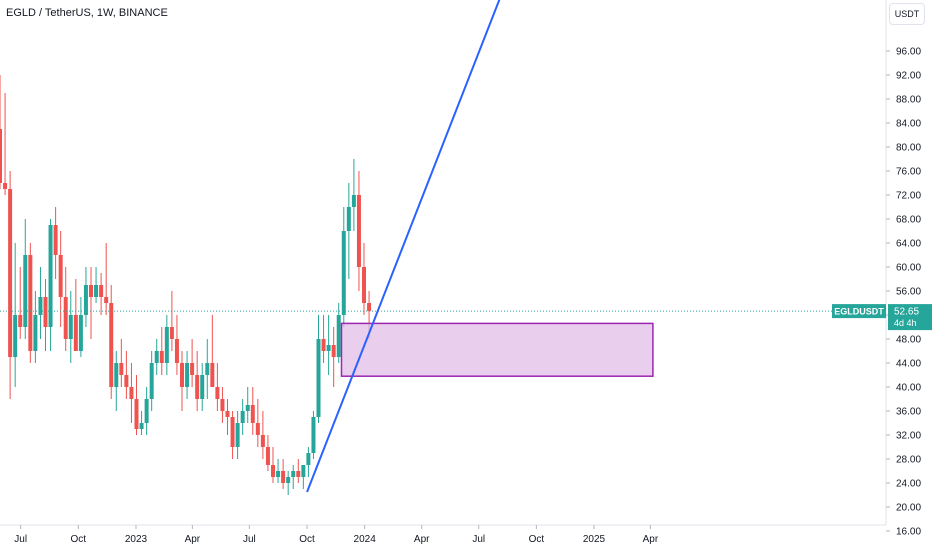 This screenshot has height=550, width=932. I want to click on price-tick-label: 16.00, so click(908, 532).